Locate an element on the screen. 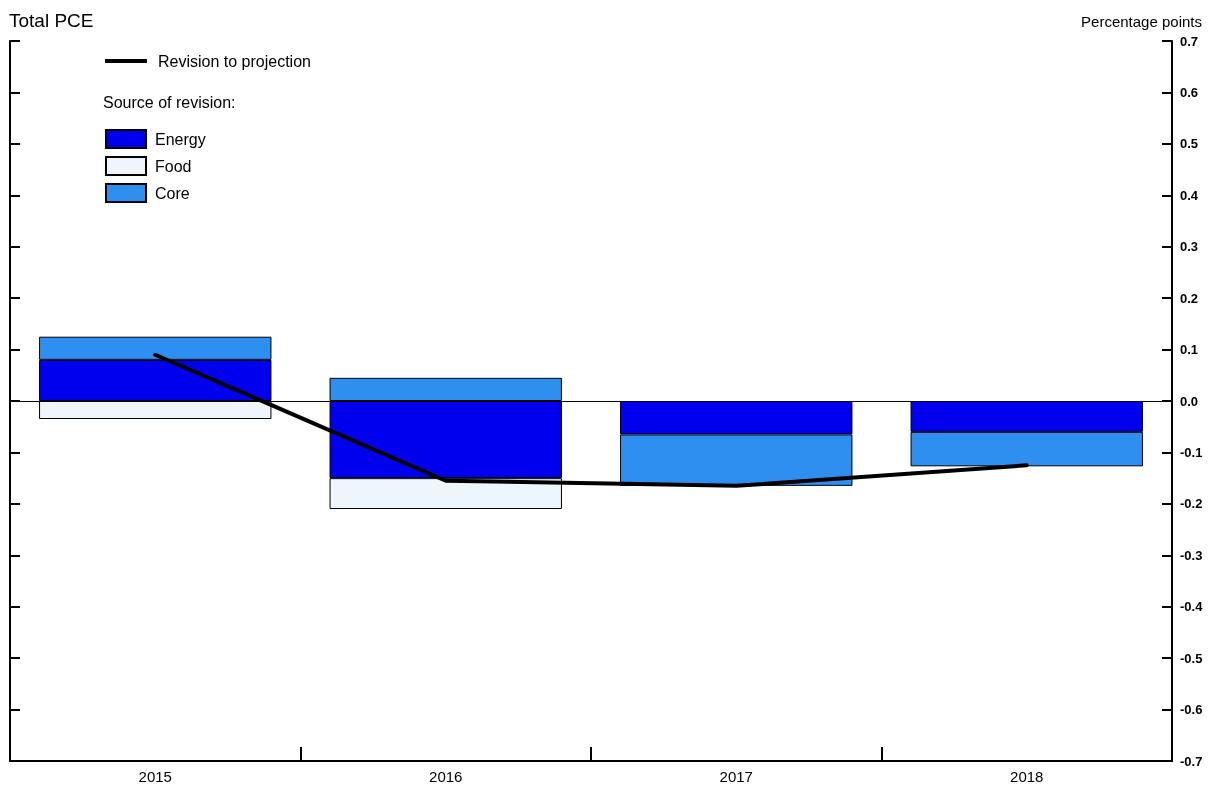  legend-title: Source of revision: is located at coordinates (169, 102).